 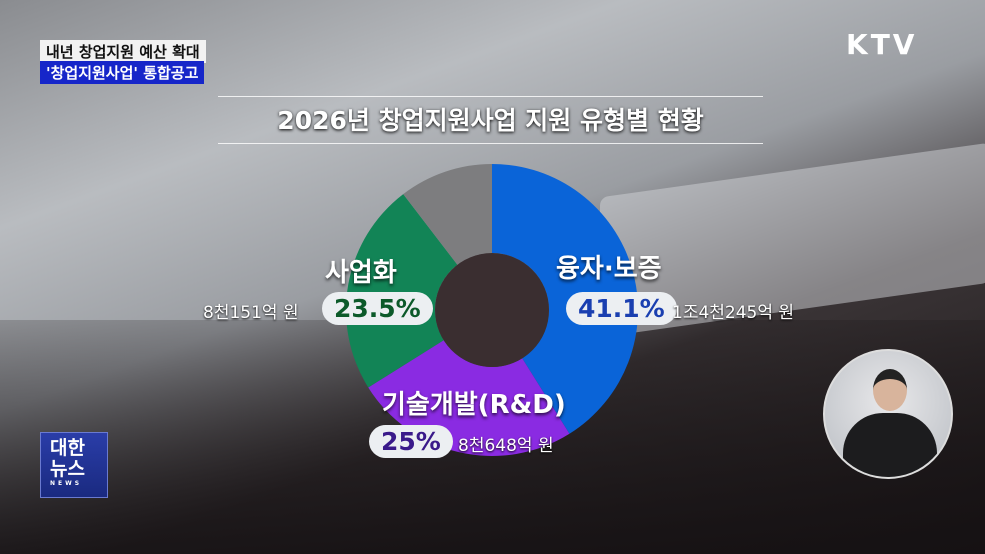 What do you see at coordinates (377, 308) in the screenshot?
I see `slice-percent-commercialization: 23.5%` at bounding box center [377, 308].